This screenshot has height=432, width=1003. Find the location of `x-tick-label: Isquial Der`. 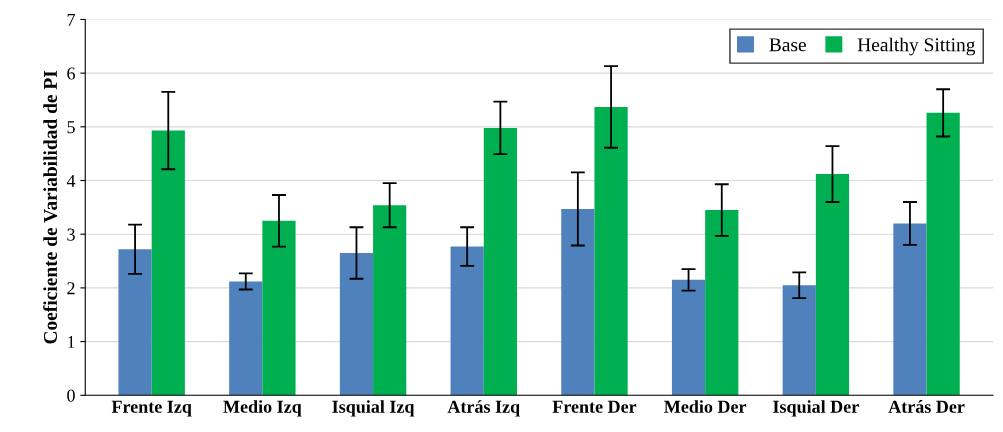

x-tick-label: Isquial Der is located at coordinates (816, 408).